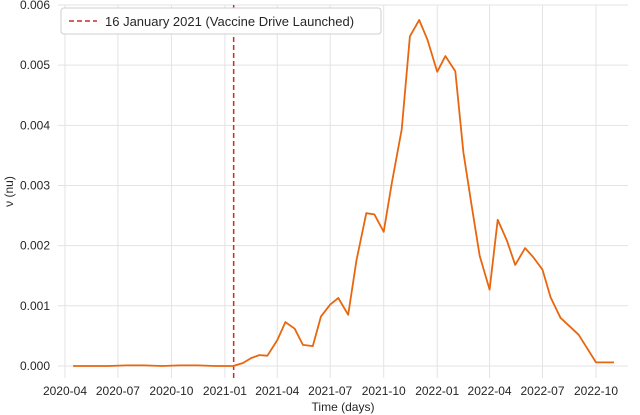 This screenshot has width=640, height=415. Describe the element at coordinates (35, 6) in the screenshot. I see `y-tick-label: 0.006` at that location.